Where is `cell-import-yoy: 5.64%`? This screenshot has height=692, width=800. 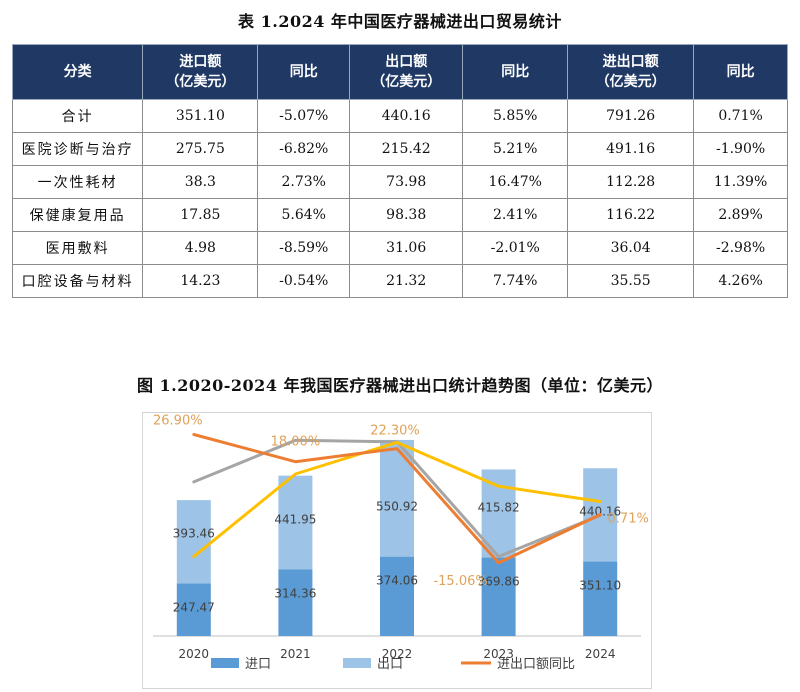 cell-import-yoy: 5.64% is located at coordinates (304, 215).